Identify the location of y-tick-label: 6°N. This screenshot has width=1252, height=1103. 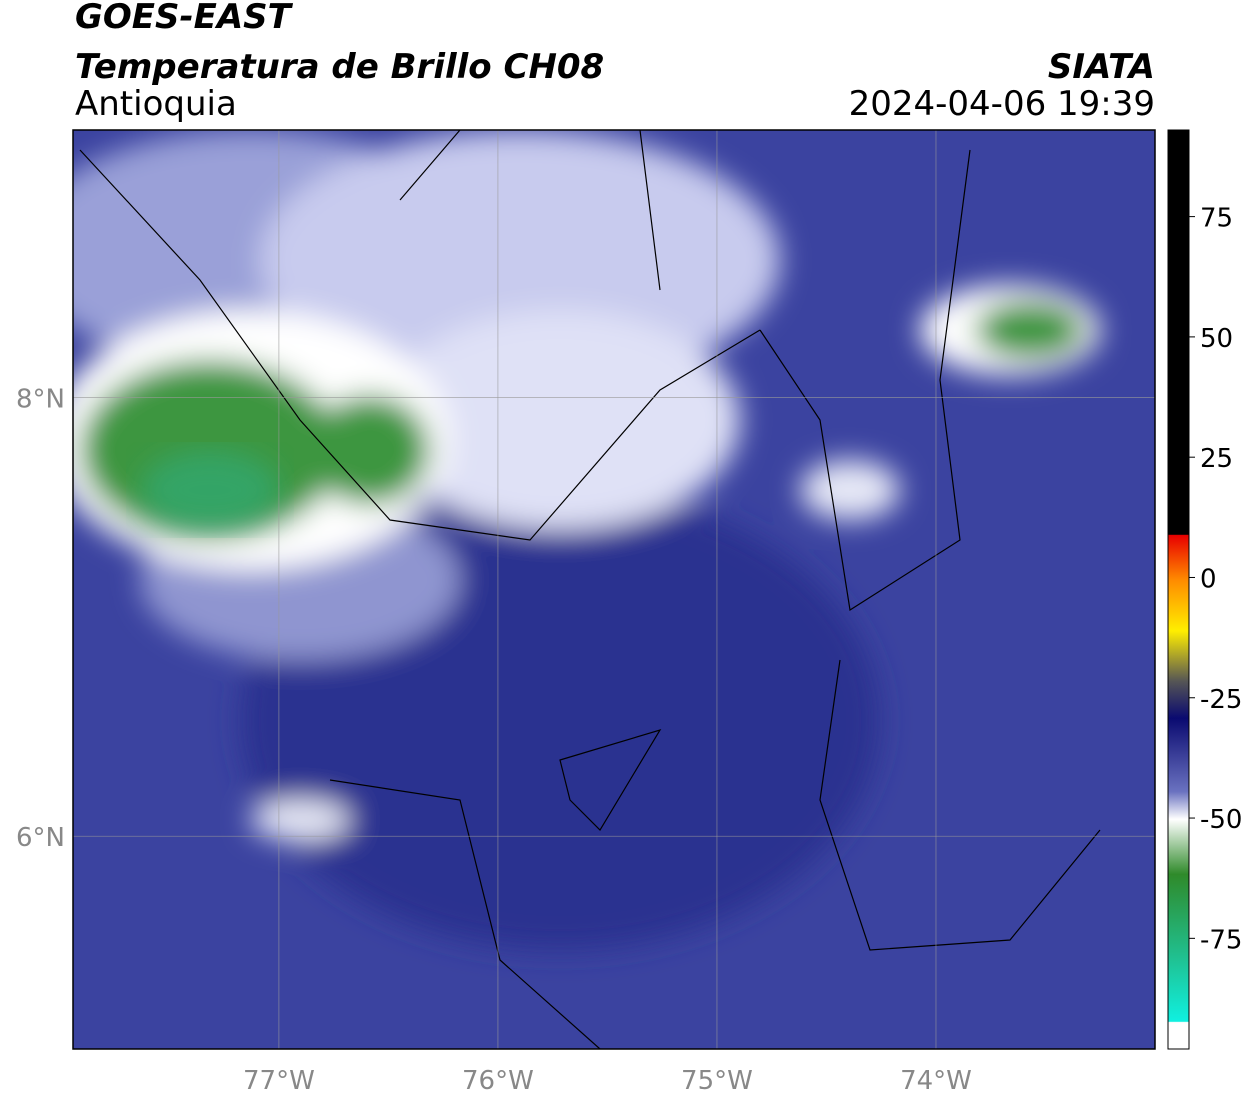
(40, 838).